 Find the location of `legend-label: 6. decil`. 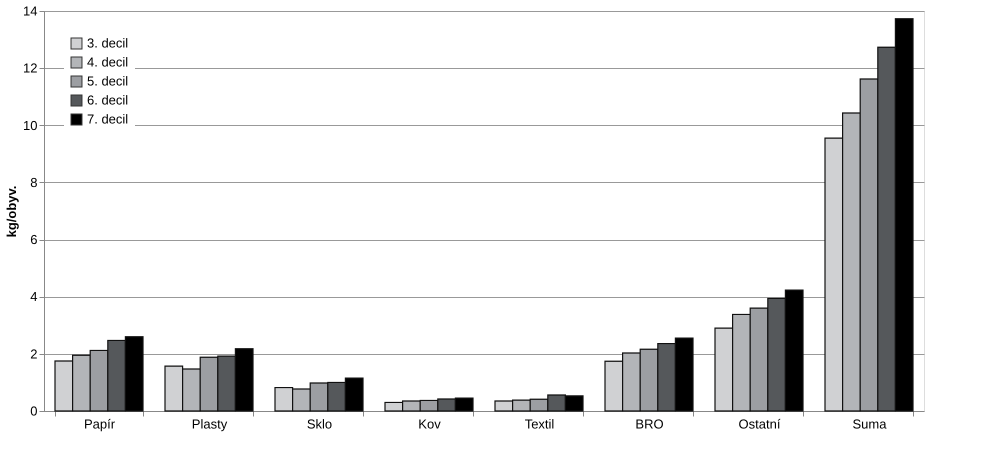

legend-label: 6. decil is located at coordinates (107, 100).